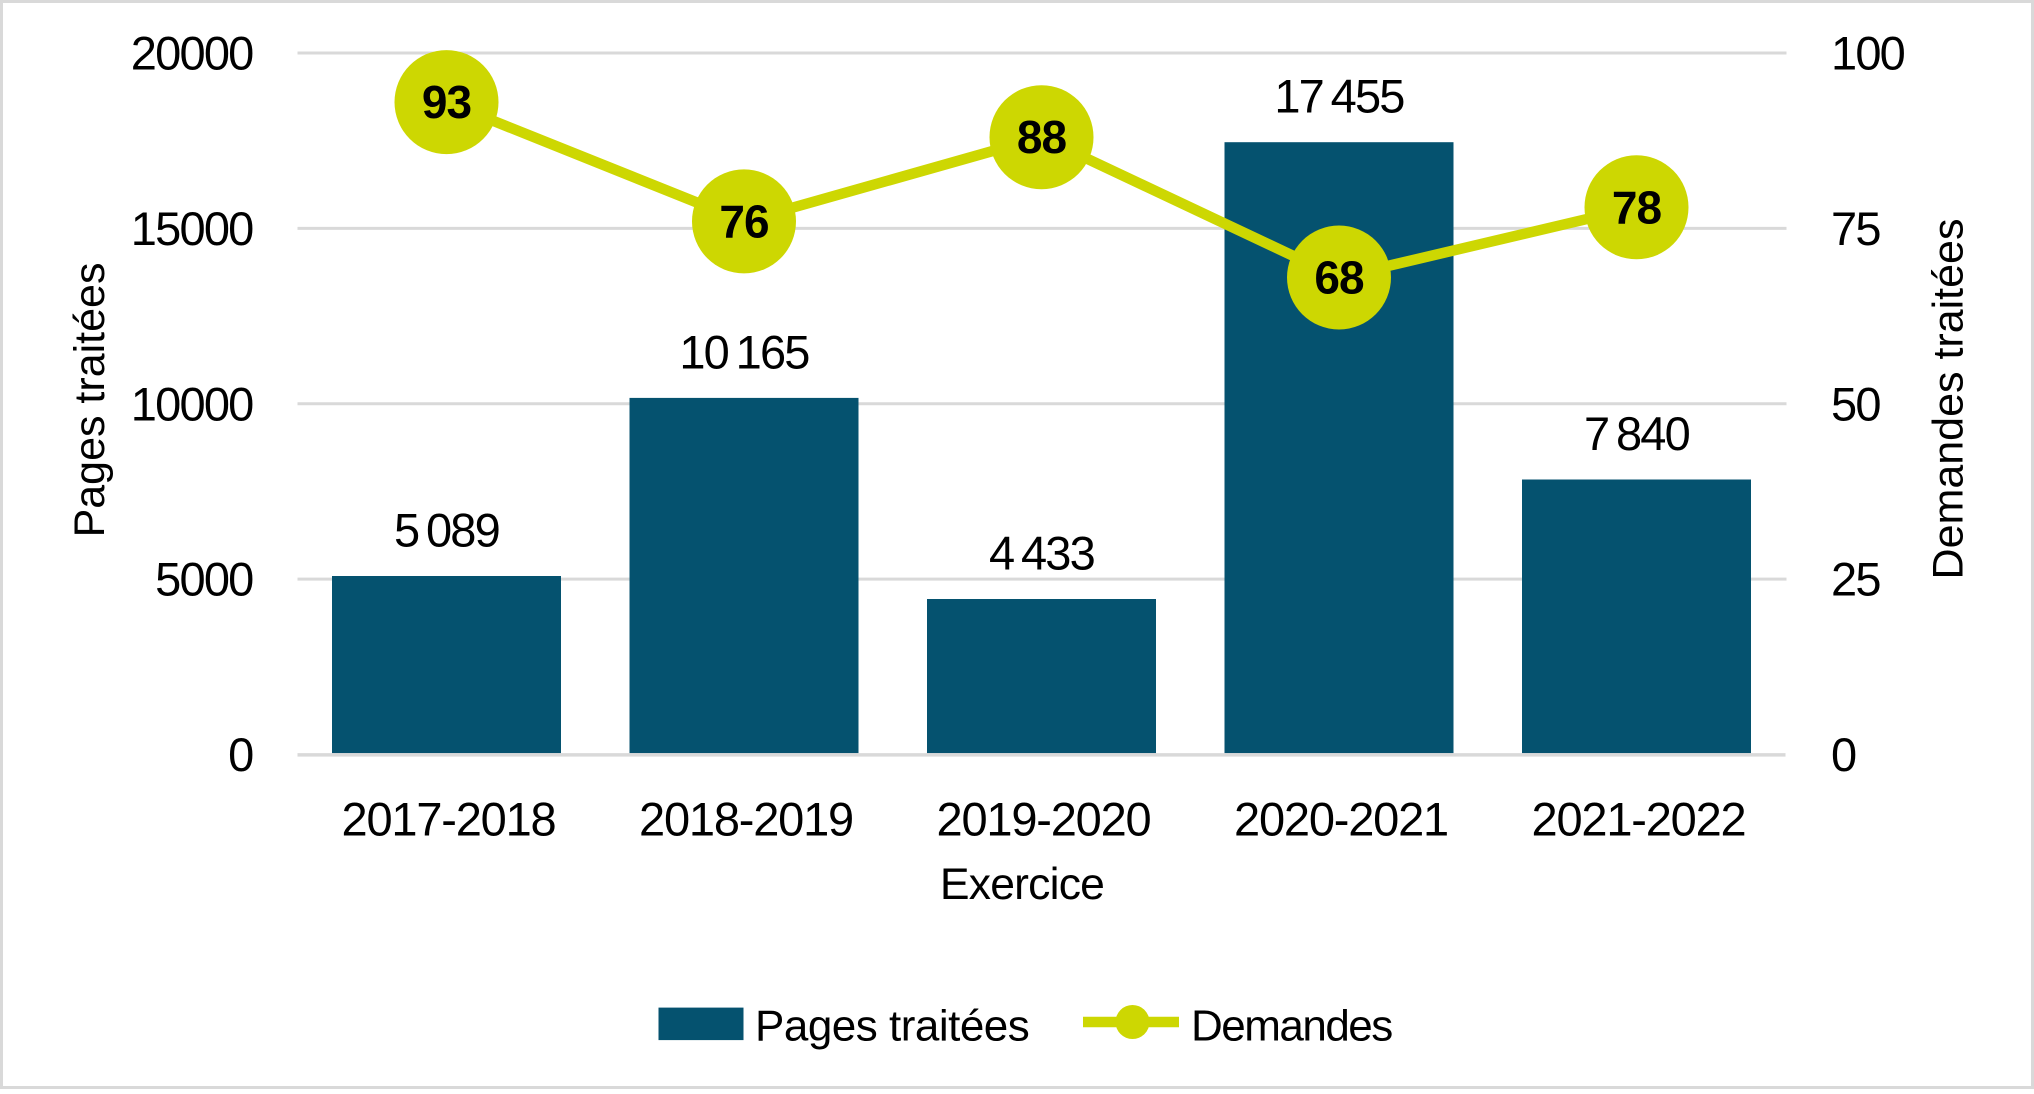 This screenshot has width=2034, height=1094. What do you see at coordinates (192, 403) in the screenshot?
I see `svg-text: 10000` at bounding box center [192, 403].